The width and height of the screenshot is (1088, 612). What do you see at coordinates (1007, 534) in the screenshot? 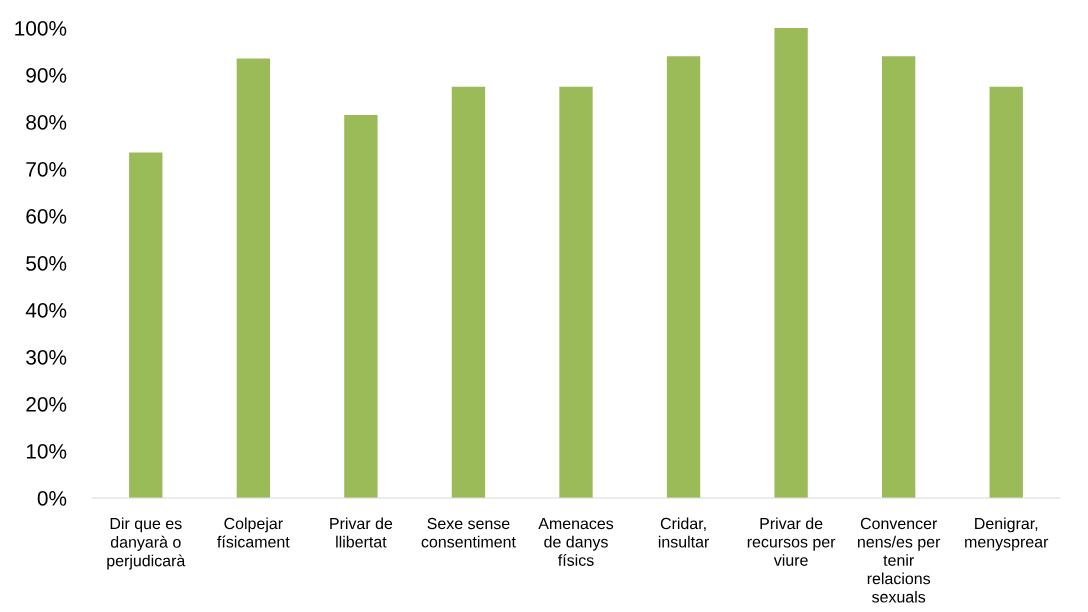
I see `x-tick-label: Denigrar, menysprear` at bounding box center [1007, 534].